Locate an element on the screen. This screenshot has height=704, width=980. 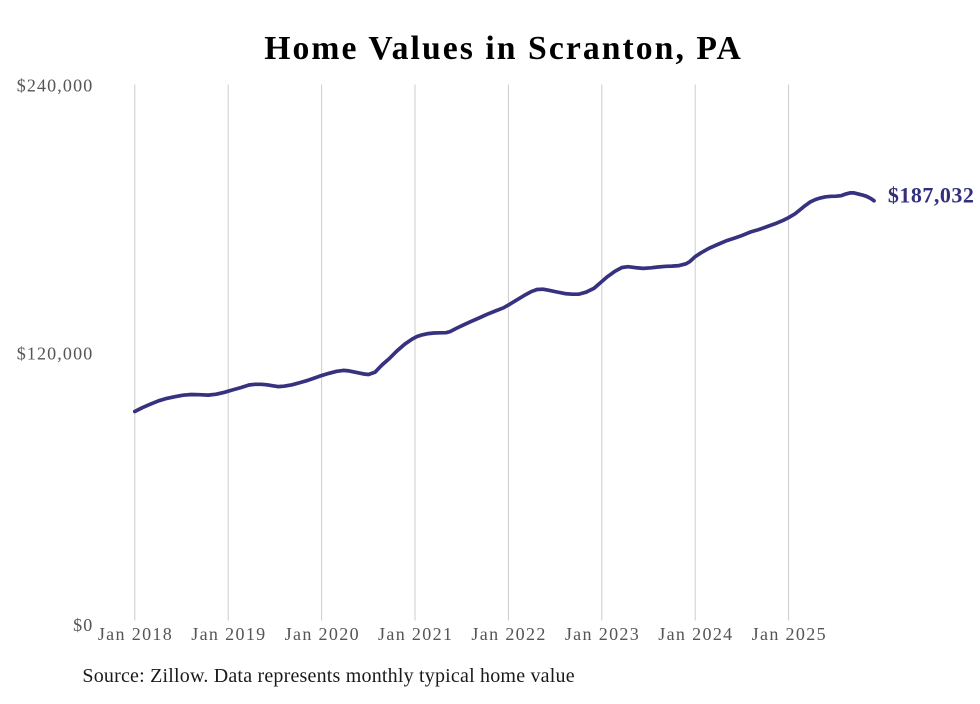
svg-text: $120,000 is located at coordinates (55, 354).